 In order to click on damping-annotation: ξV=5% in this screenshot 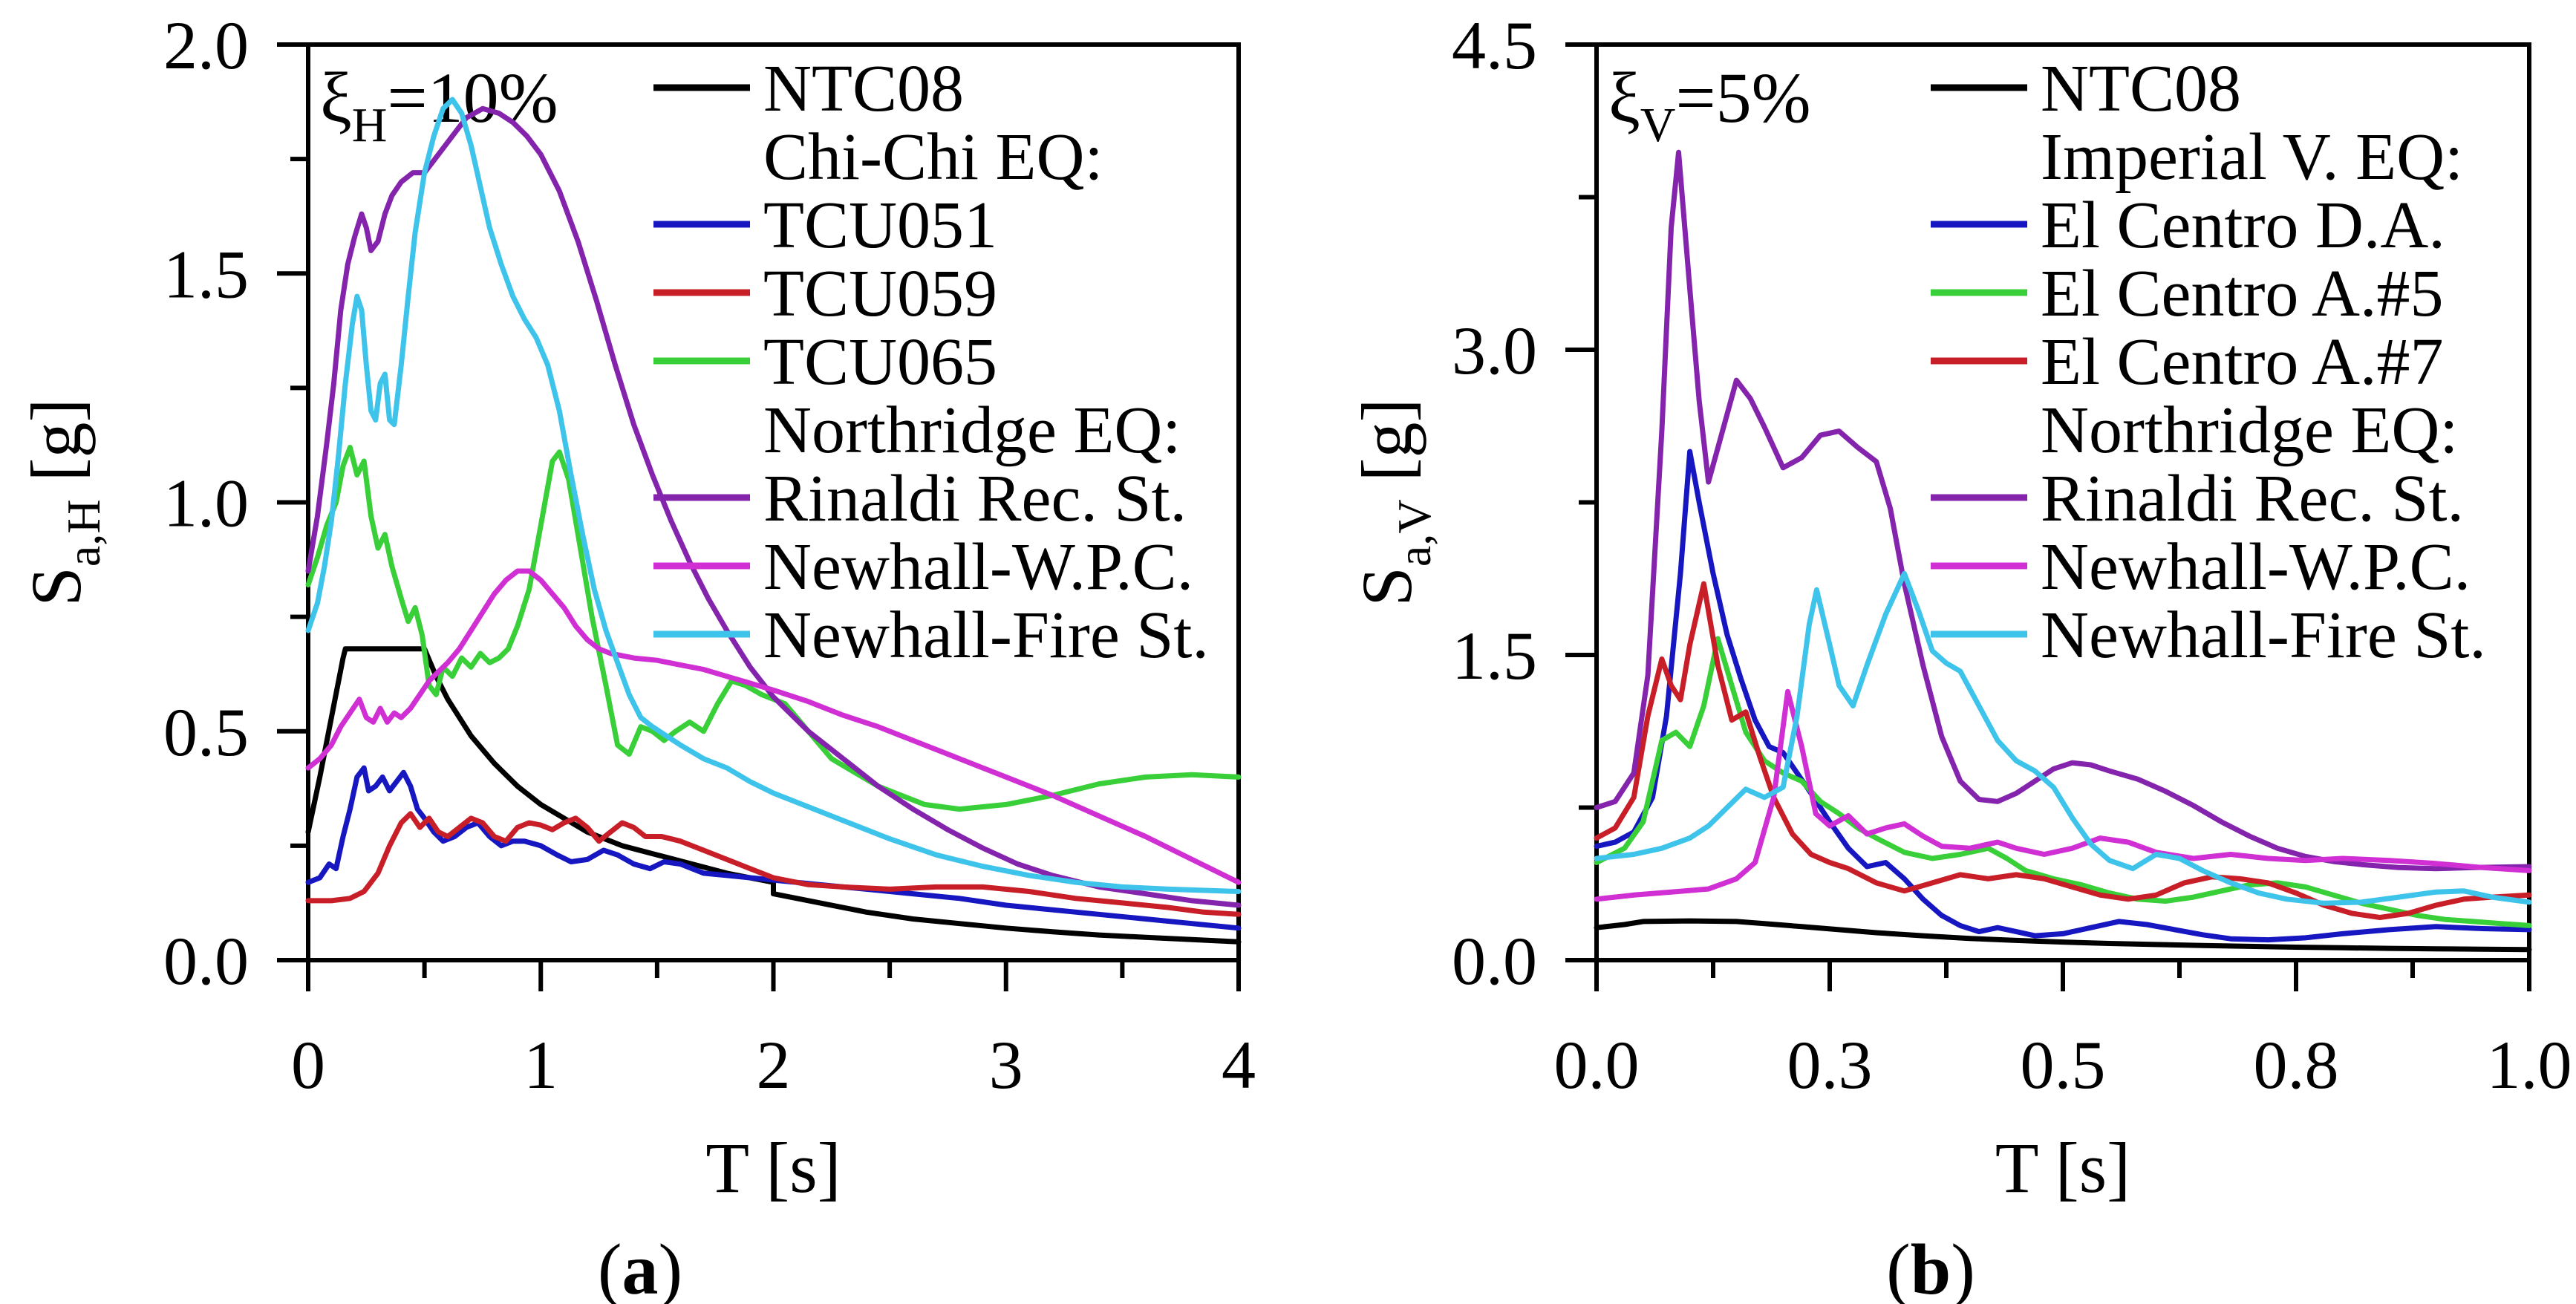, I will do `click(1709, 105)`.